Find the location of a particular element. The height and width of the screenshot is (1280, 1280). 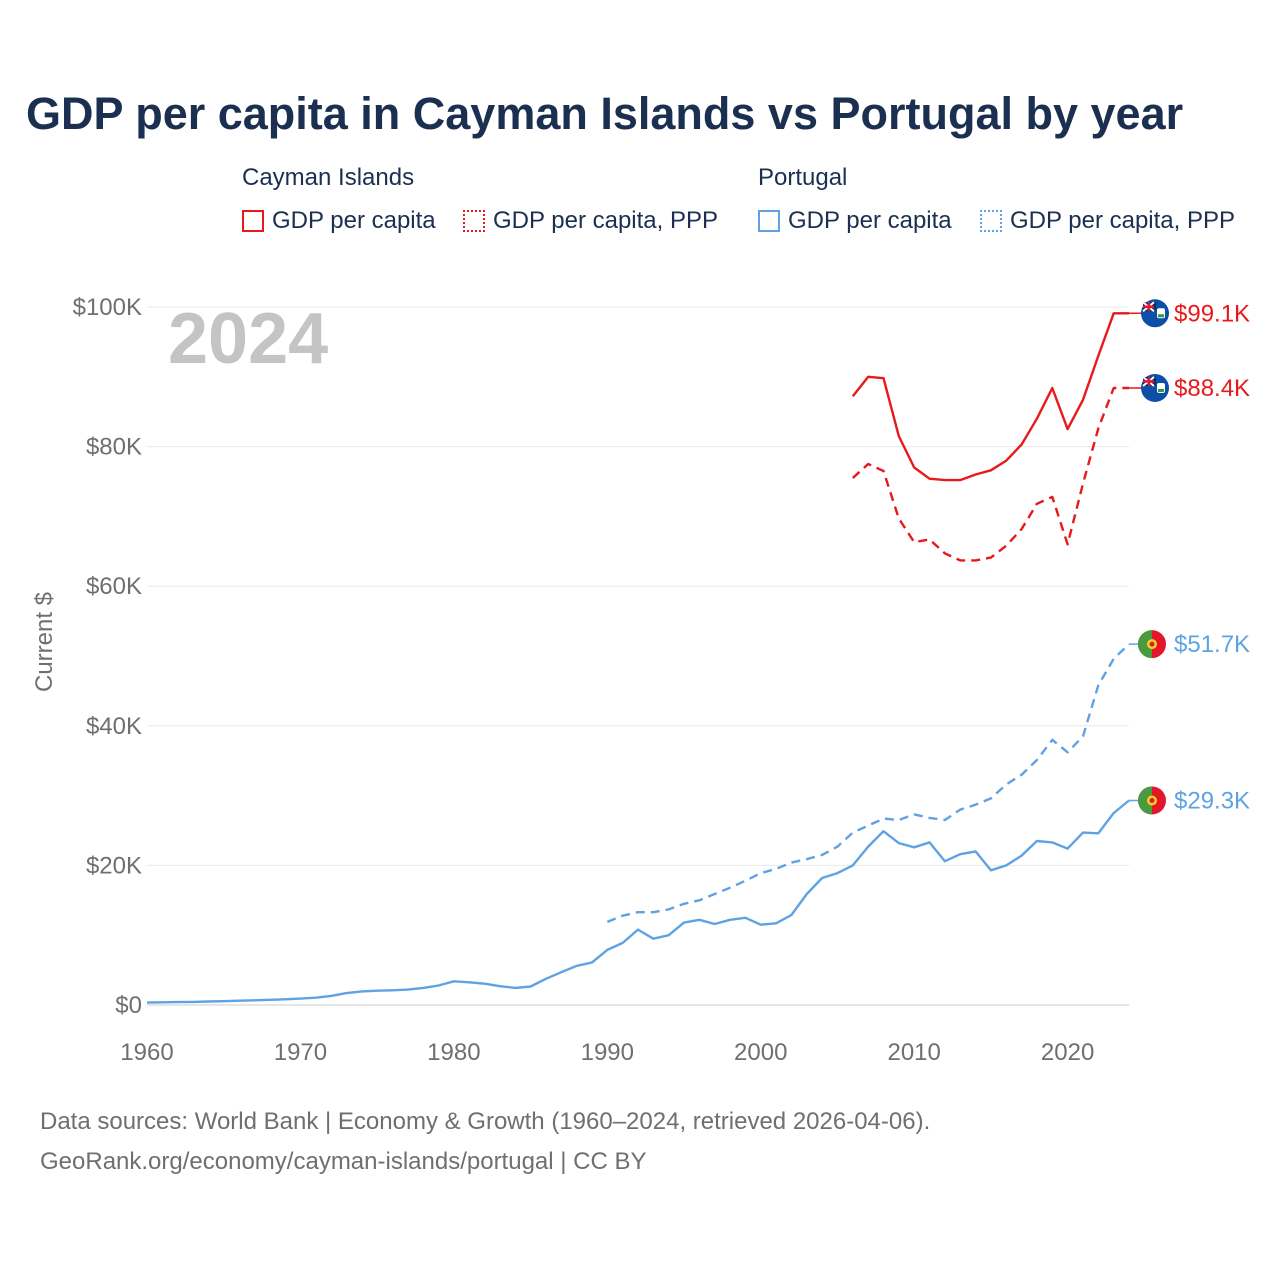

y-tick-label: $60K is located at coordinates (114, 586).